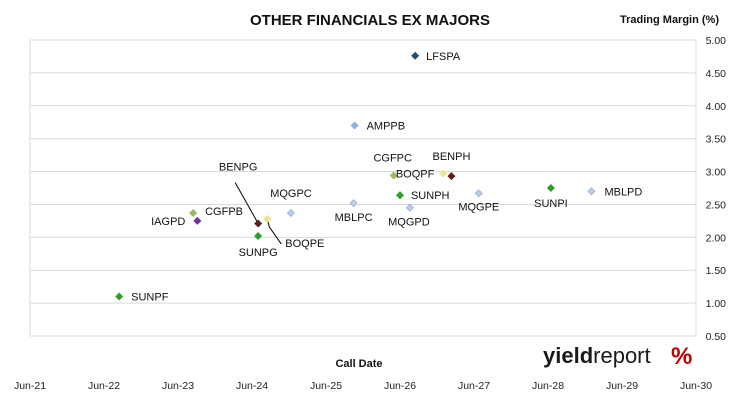 The height and width of the screenshot is (401, 731). Describe the element at coordinates (716, 205) in the screenshot. I see `y-tick-label: 2.50` at that location.